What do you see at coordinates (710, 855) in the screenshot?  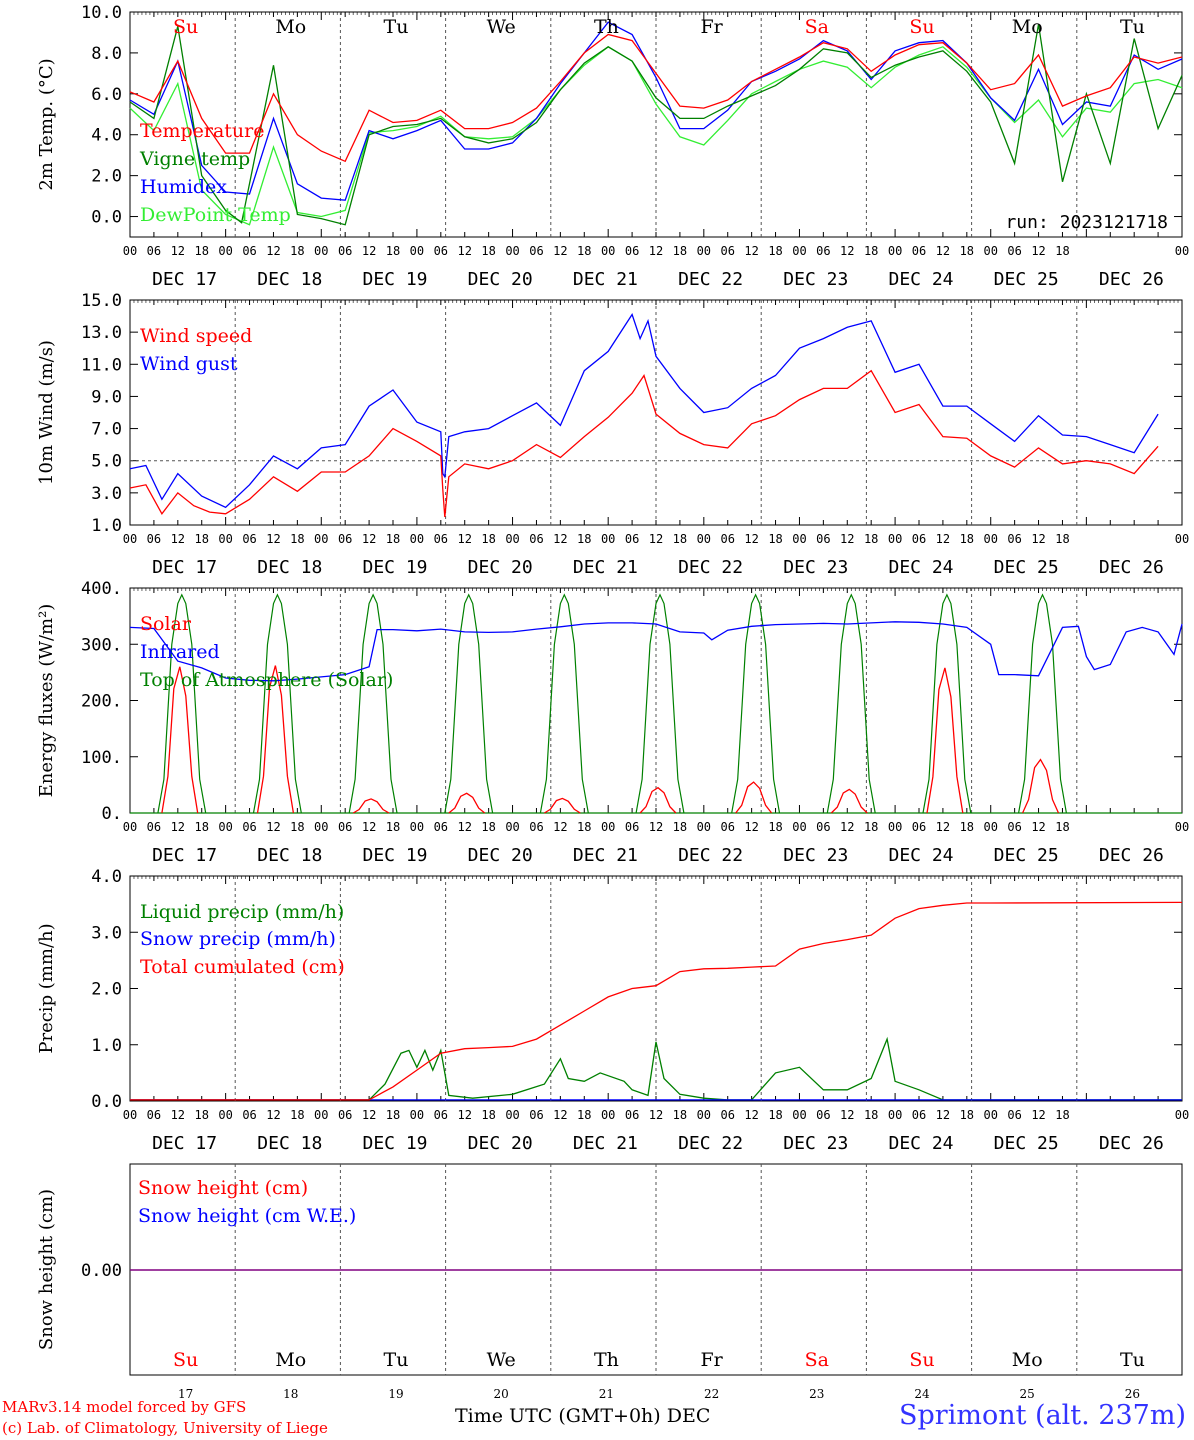 I see `date-label: DEC 22` at bounding box center [710, 855].